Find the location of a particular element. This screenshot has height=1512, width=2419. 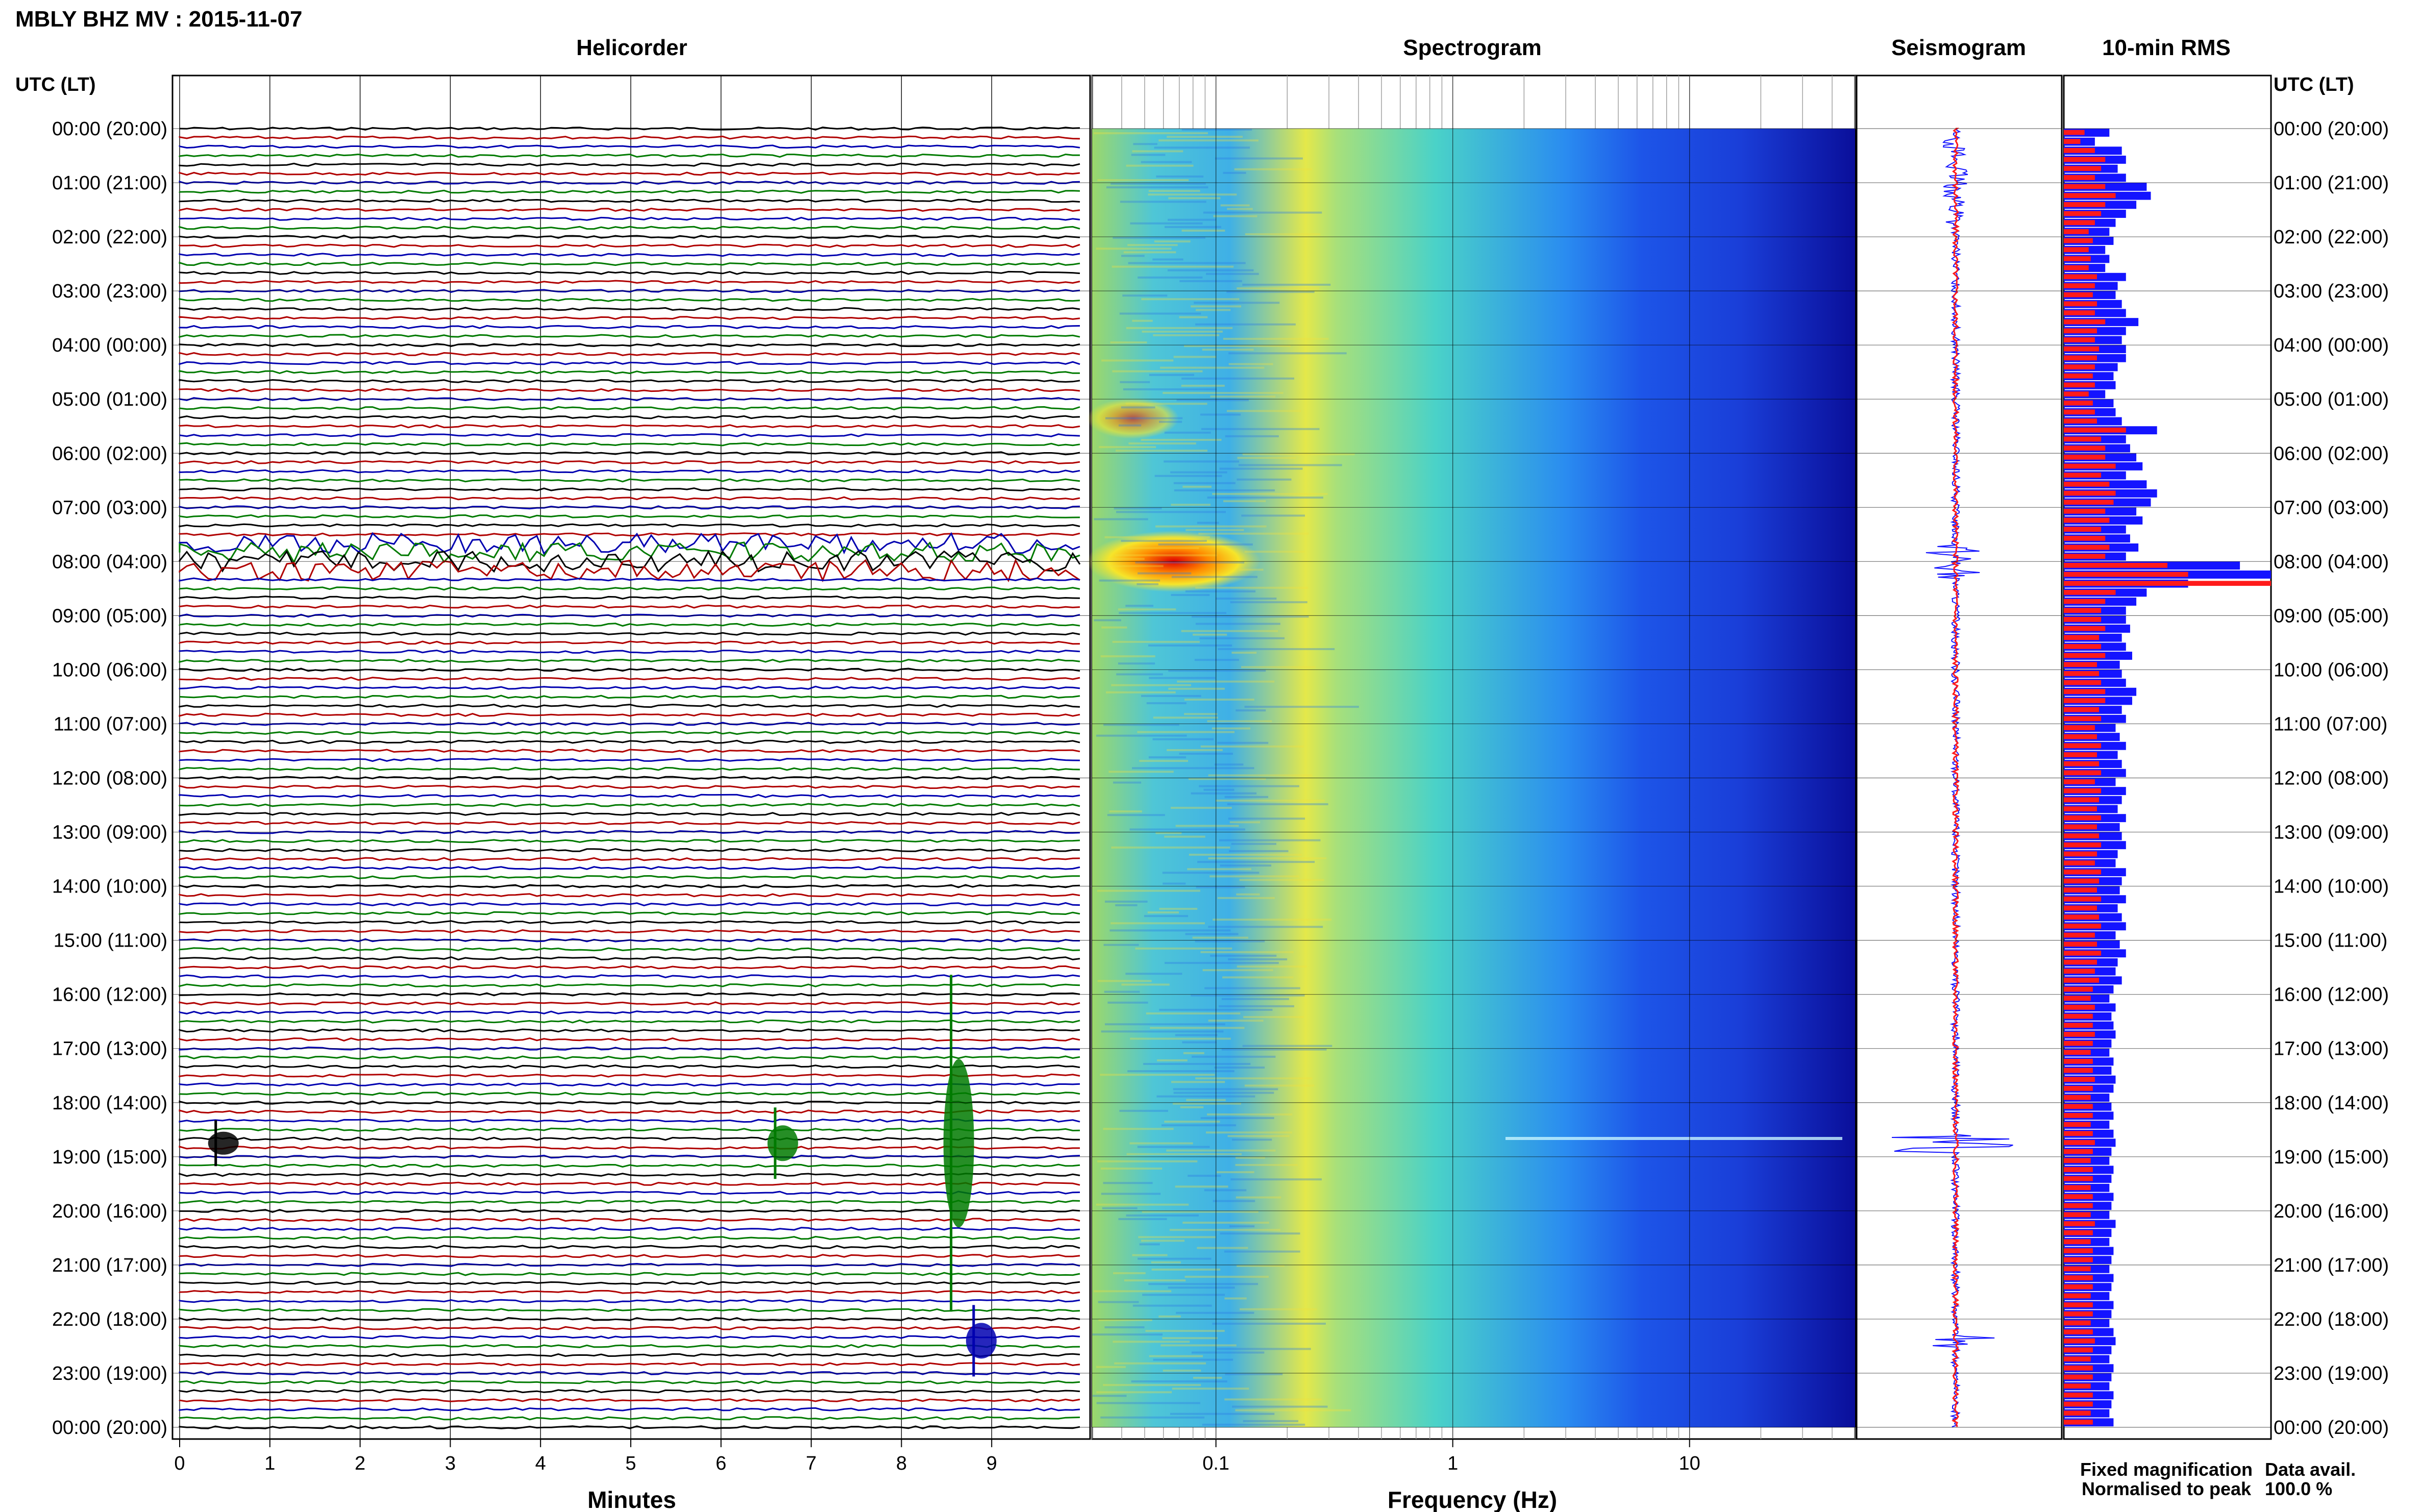

time-label-left: 07:00 (03:00) is located at coordinates (109, 507).